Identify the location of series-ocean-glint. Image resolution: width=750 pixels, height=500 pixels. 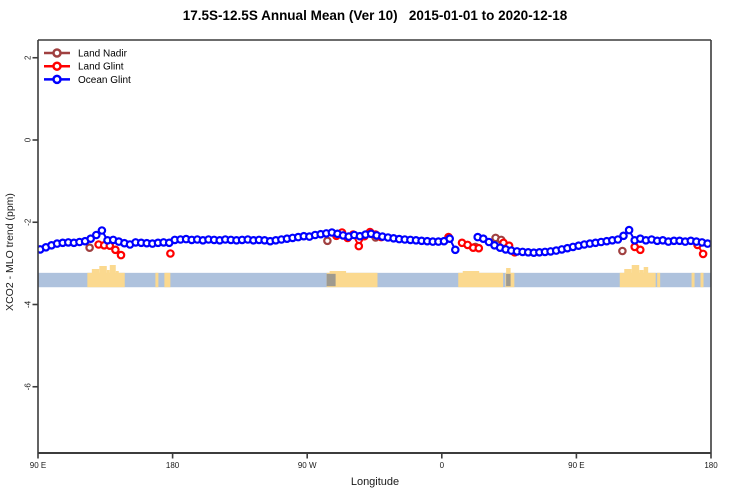
(374, 241).